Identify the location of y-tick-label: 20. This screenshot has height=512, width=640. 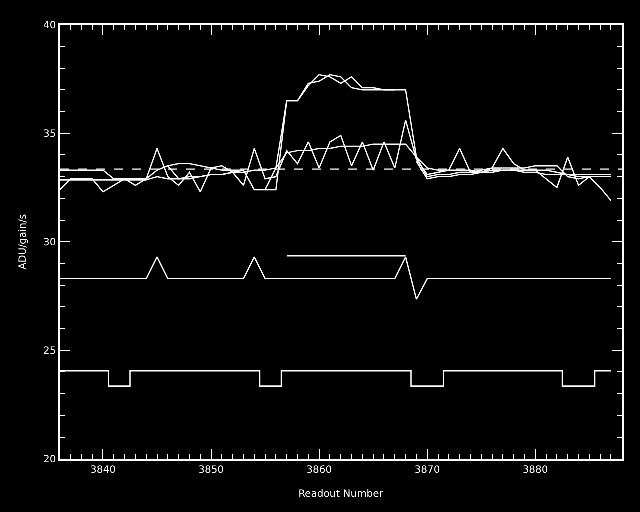
(50, 460).